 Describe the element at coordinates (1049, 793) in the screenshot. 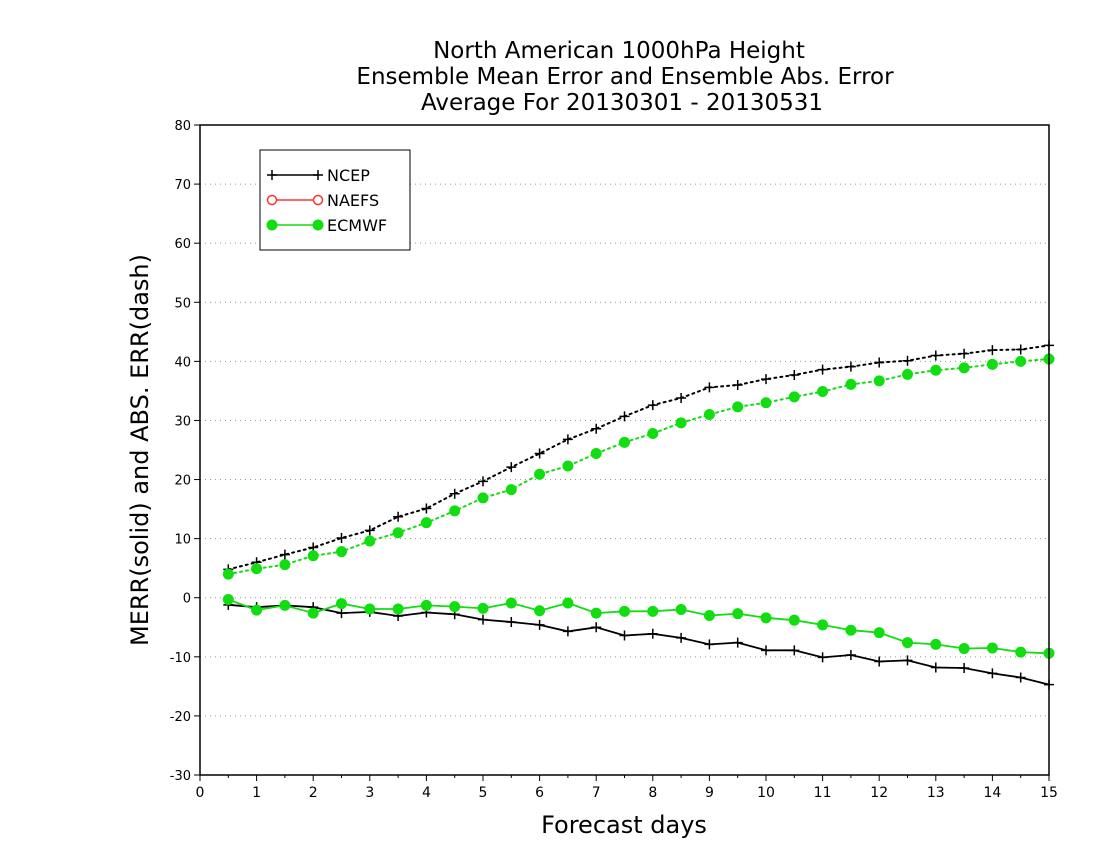

I see `x-tick-label: 15` at that location.